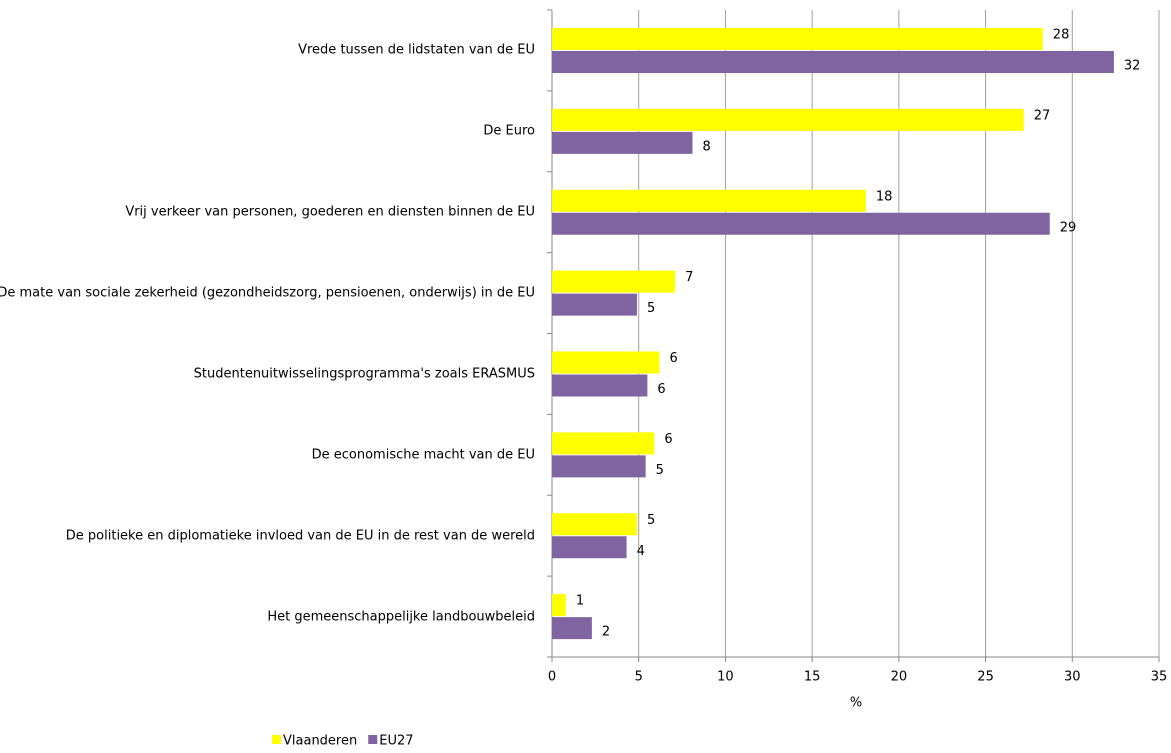  I want to click on x-tick-label: 30, so click(1072, 677).